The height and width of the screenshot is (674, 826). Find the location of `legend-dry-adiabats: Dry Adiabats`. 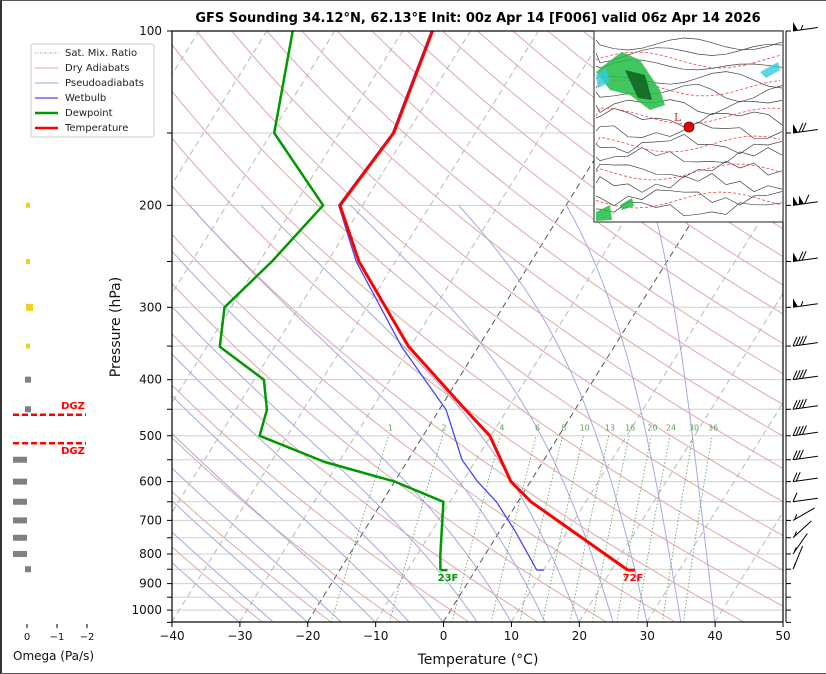

legend-dry-adiabats: Dry Adiabats is located at coordinates (97, 68).